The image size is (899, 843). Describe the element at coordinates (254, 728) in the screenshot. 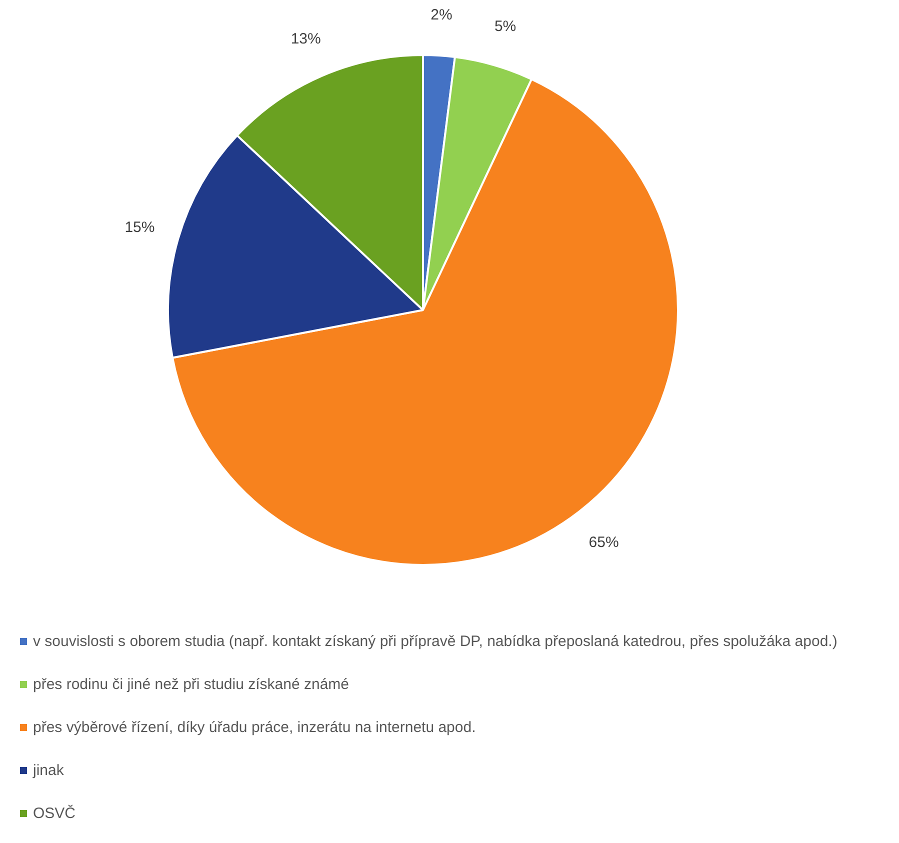

I see `legend-label: přes výběrové řízení, díky úřadu práce, inzerátu na internetu apod.` at that location.